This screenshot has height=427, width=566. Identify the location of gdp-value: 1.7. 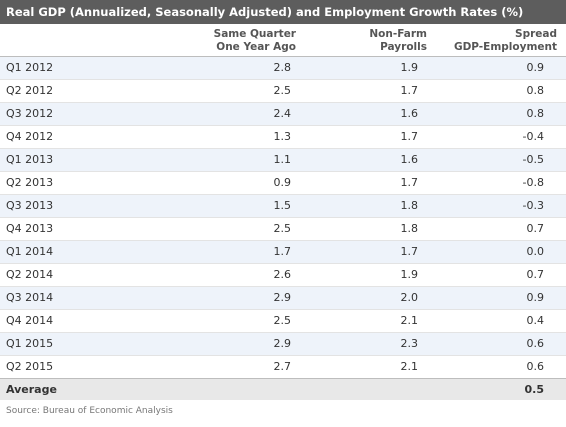
(282, 251).